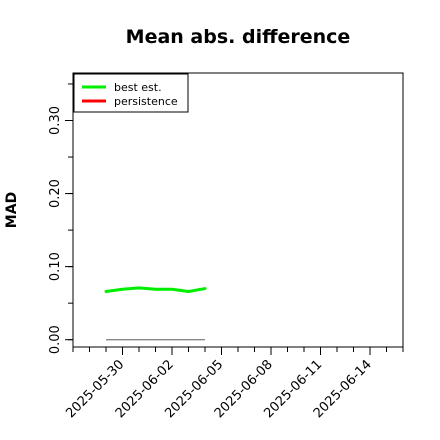 The image size is (440, 440). What do you see at coordinates (146, 101) in the screenshot?
I see `legend-label: persistence` at bounding box center [146, 101].